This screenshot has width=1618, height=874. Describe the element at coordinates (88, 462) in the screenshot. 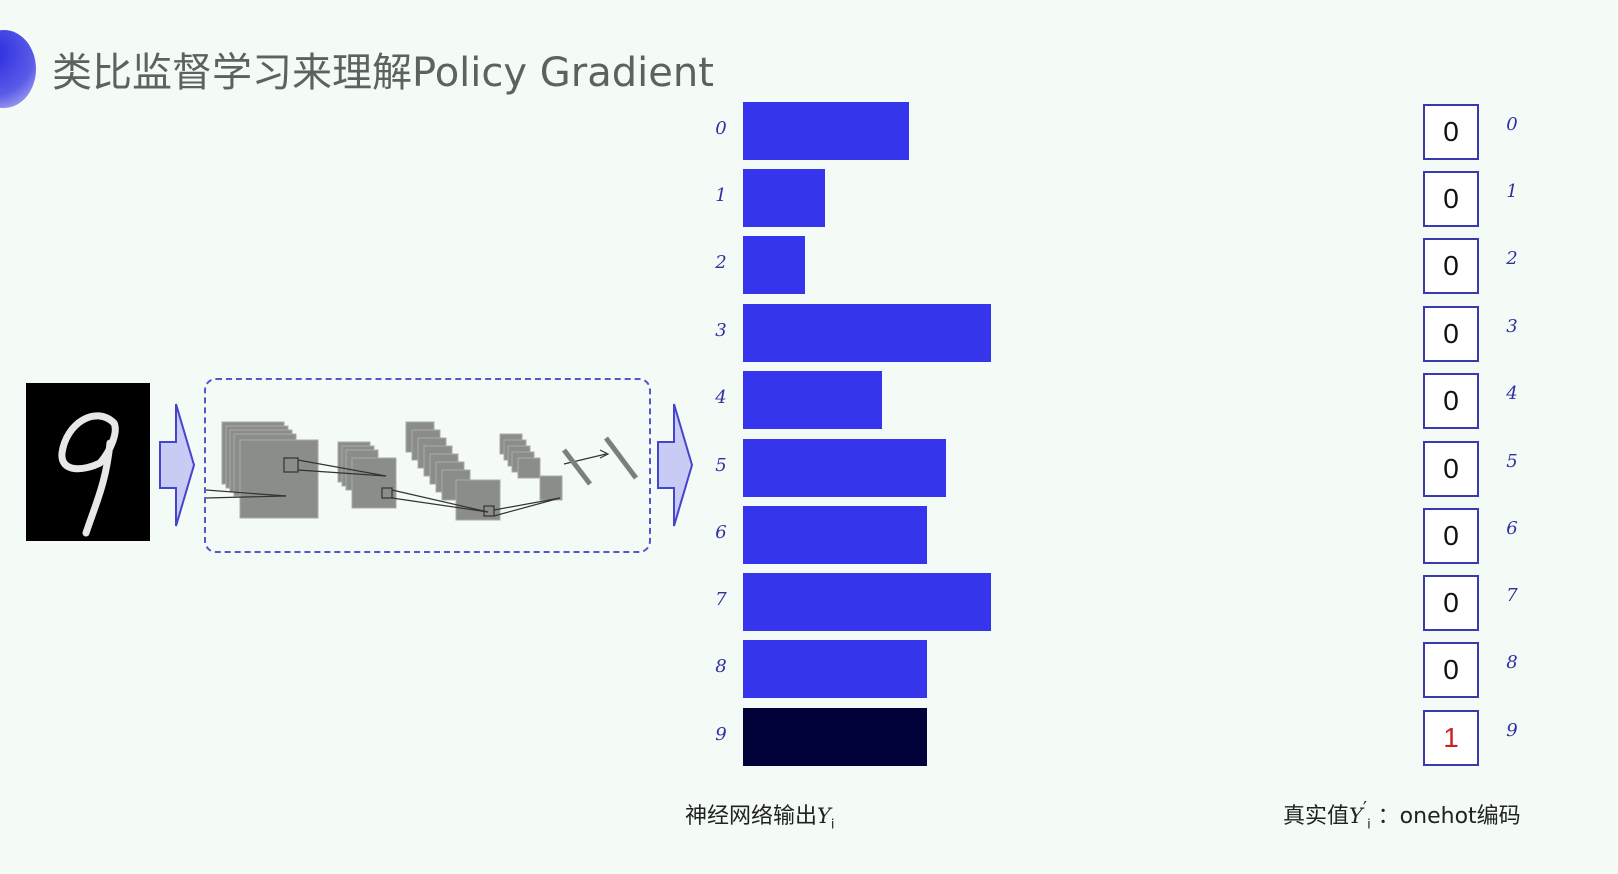

I see `mnist-digit-image` at that location.